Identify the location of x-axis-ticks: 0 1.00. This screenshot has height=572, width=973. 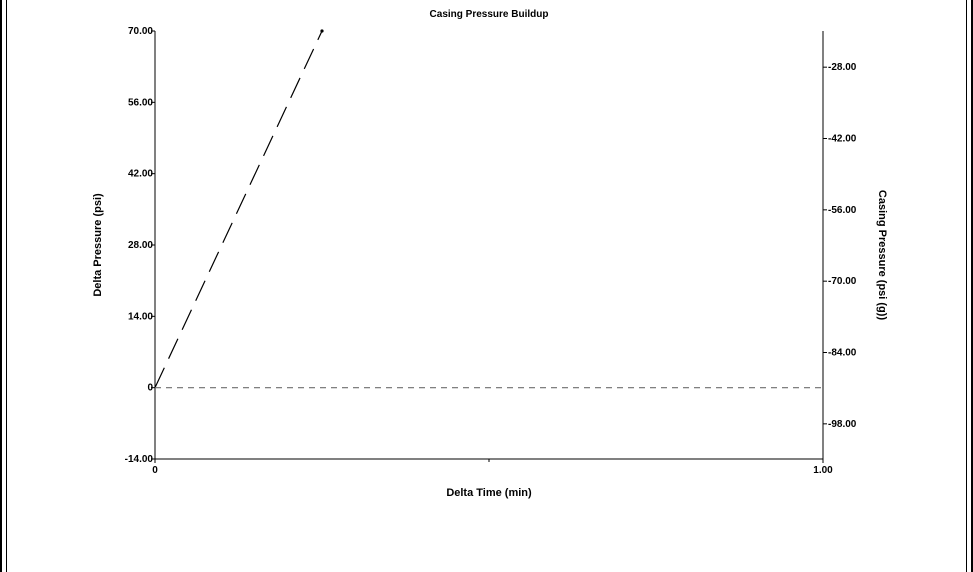
(492, 467).